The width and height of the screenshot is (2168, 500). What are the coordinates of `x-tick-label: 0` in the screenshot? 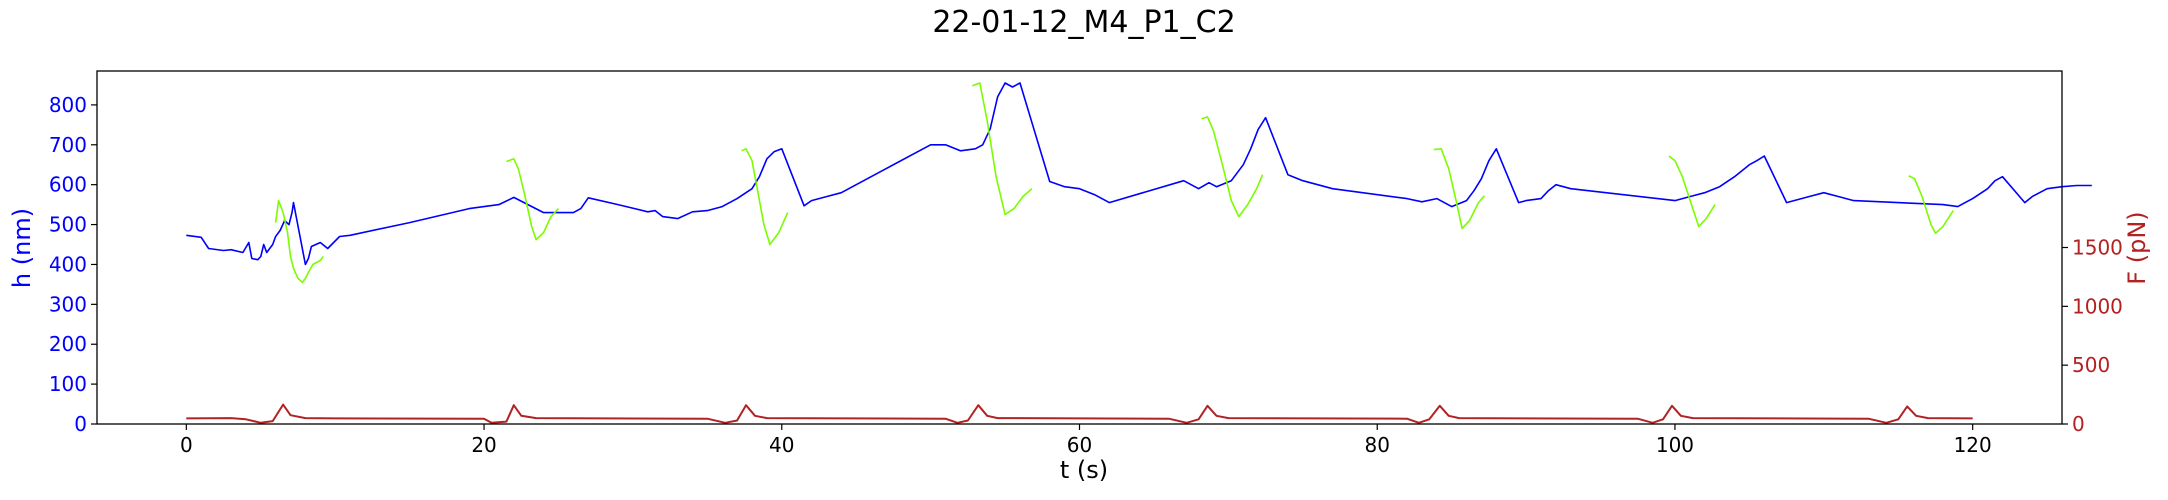 It's located at (186, 445).